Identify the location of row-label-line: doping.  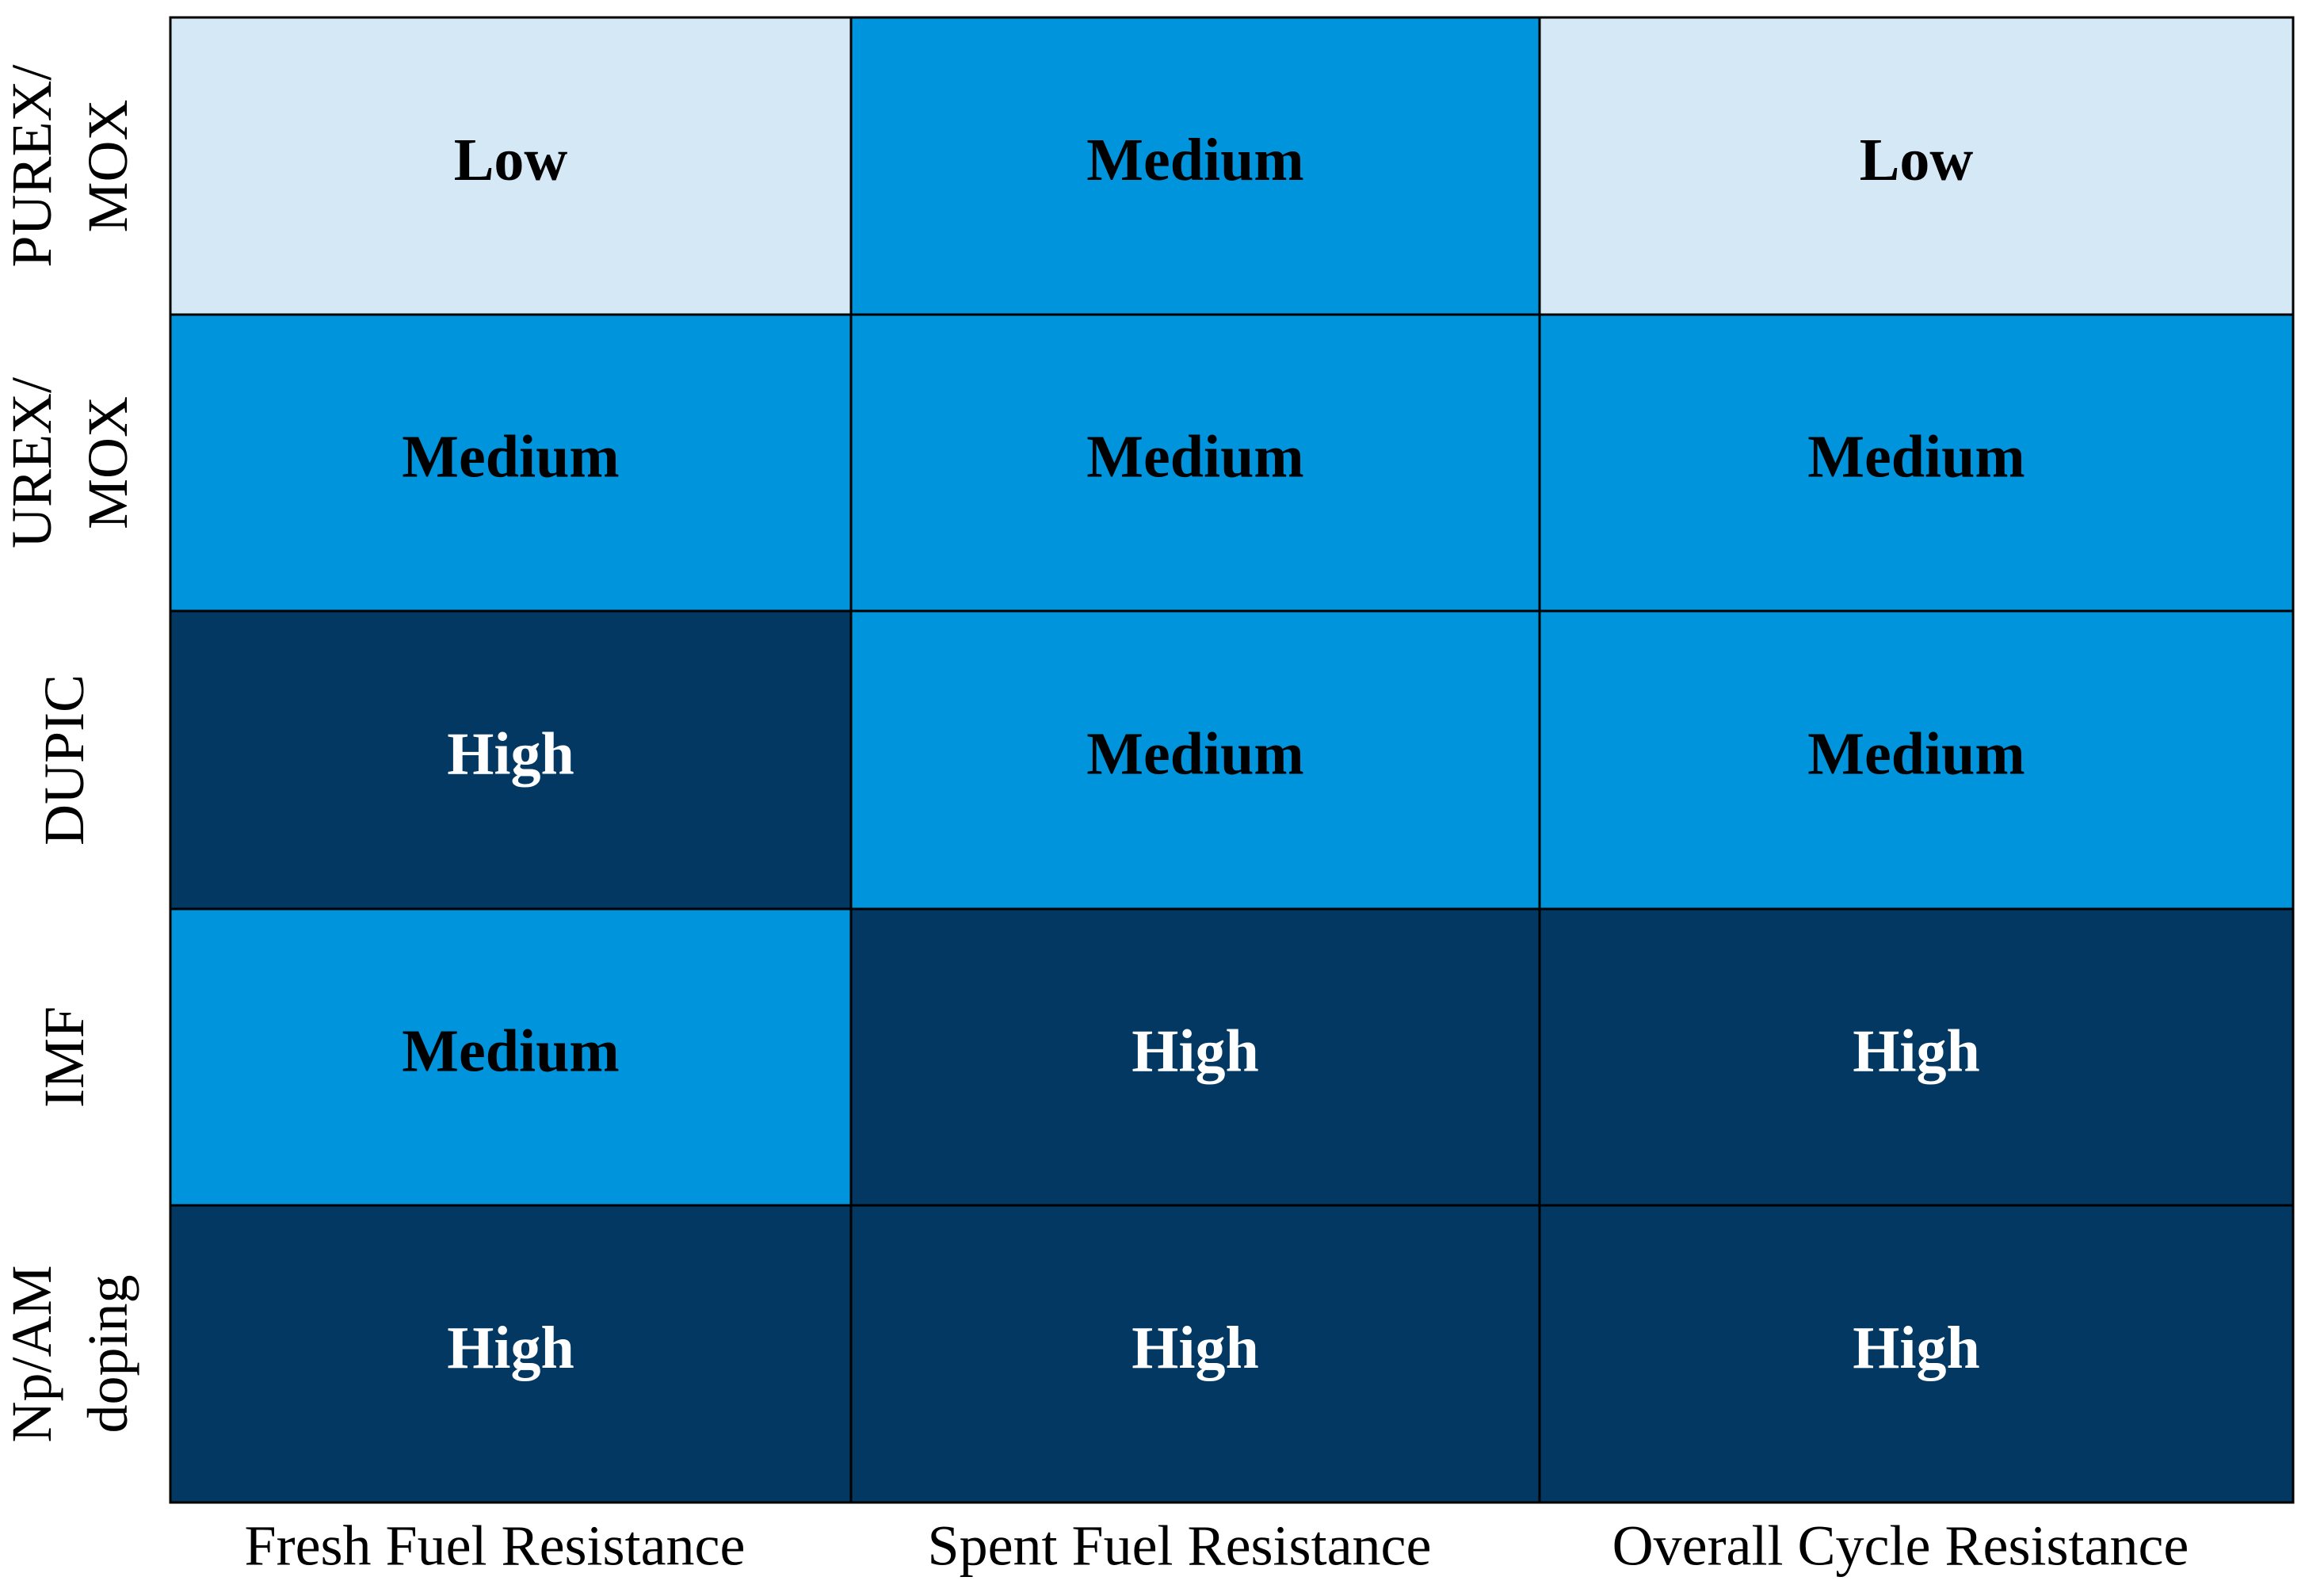
(108, 1353).